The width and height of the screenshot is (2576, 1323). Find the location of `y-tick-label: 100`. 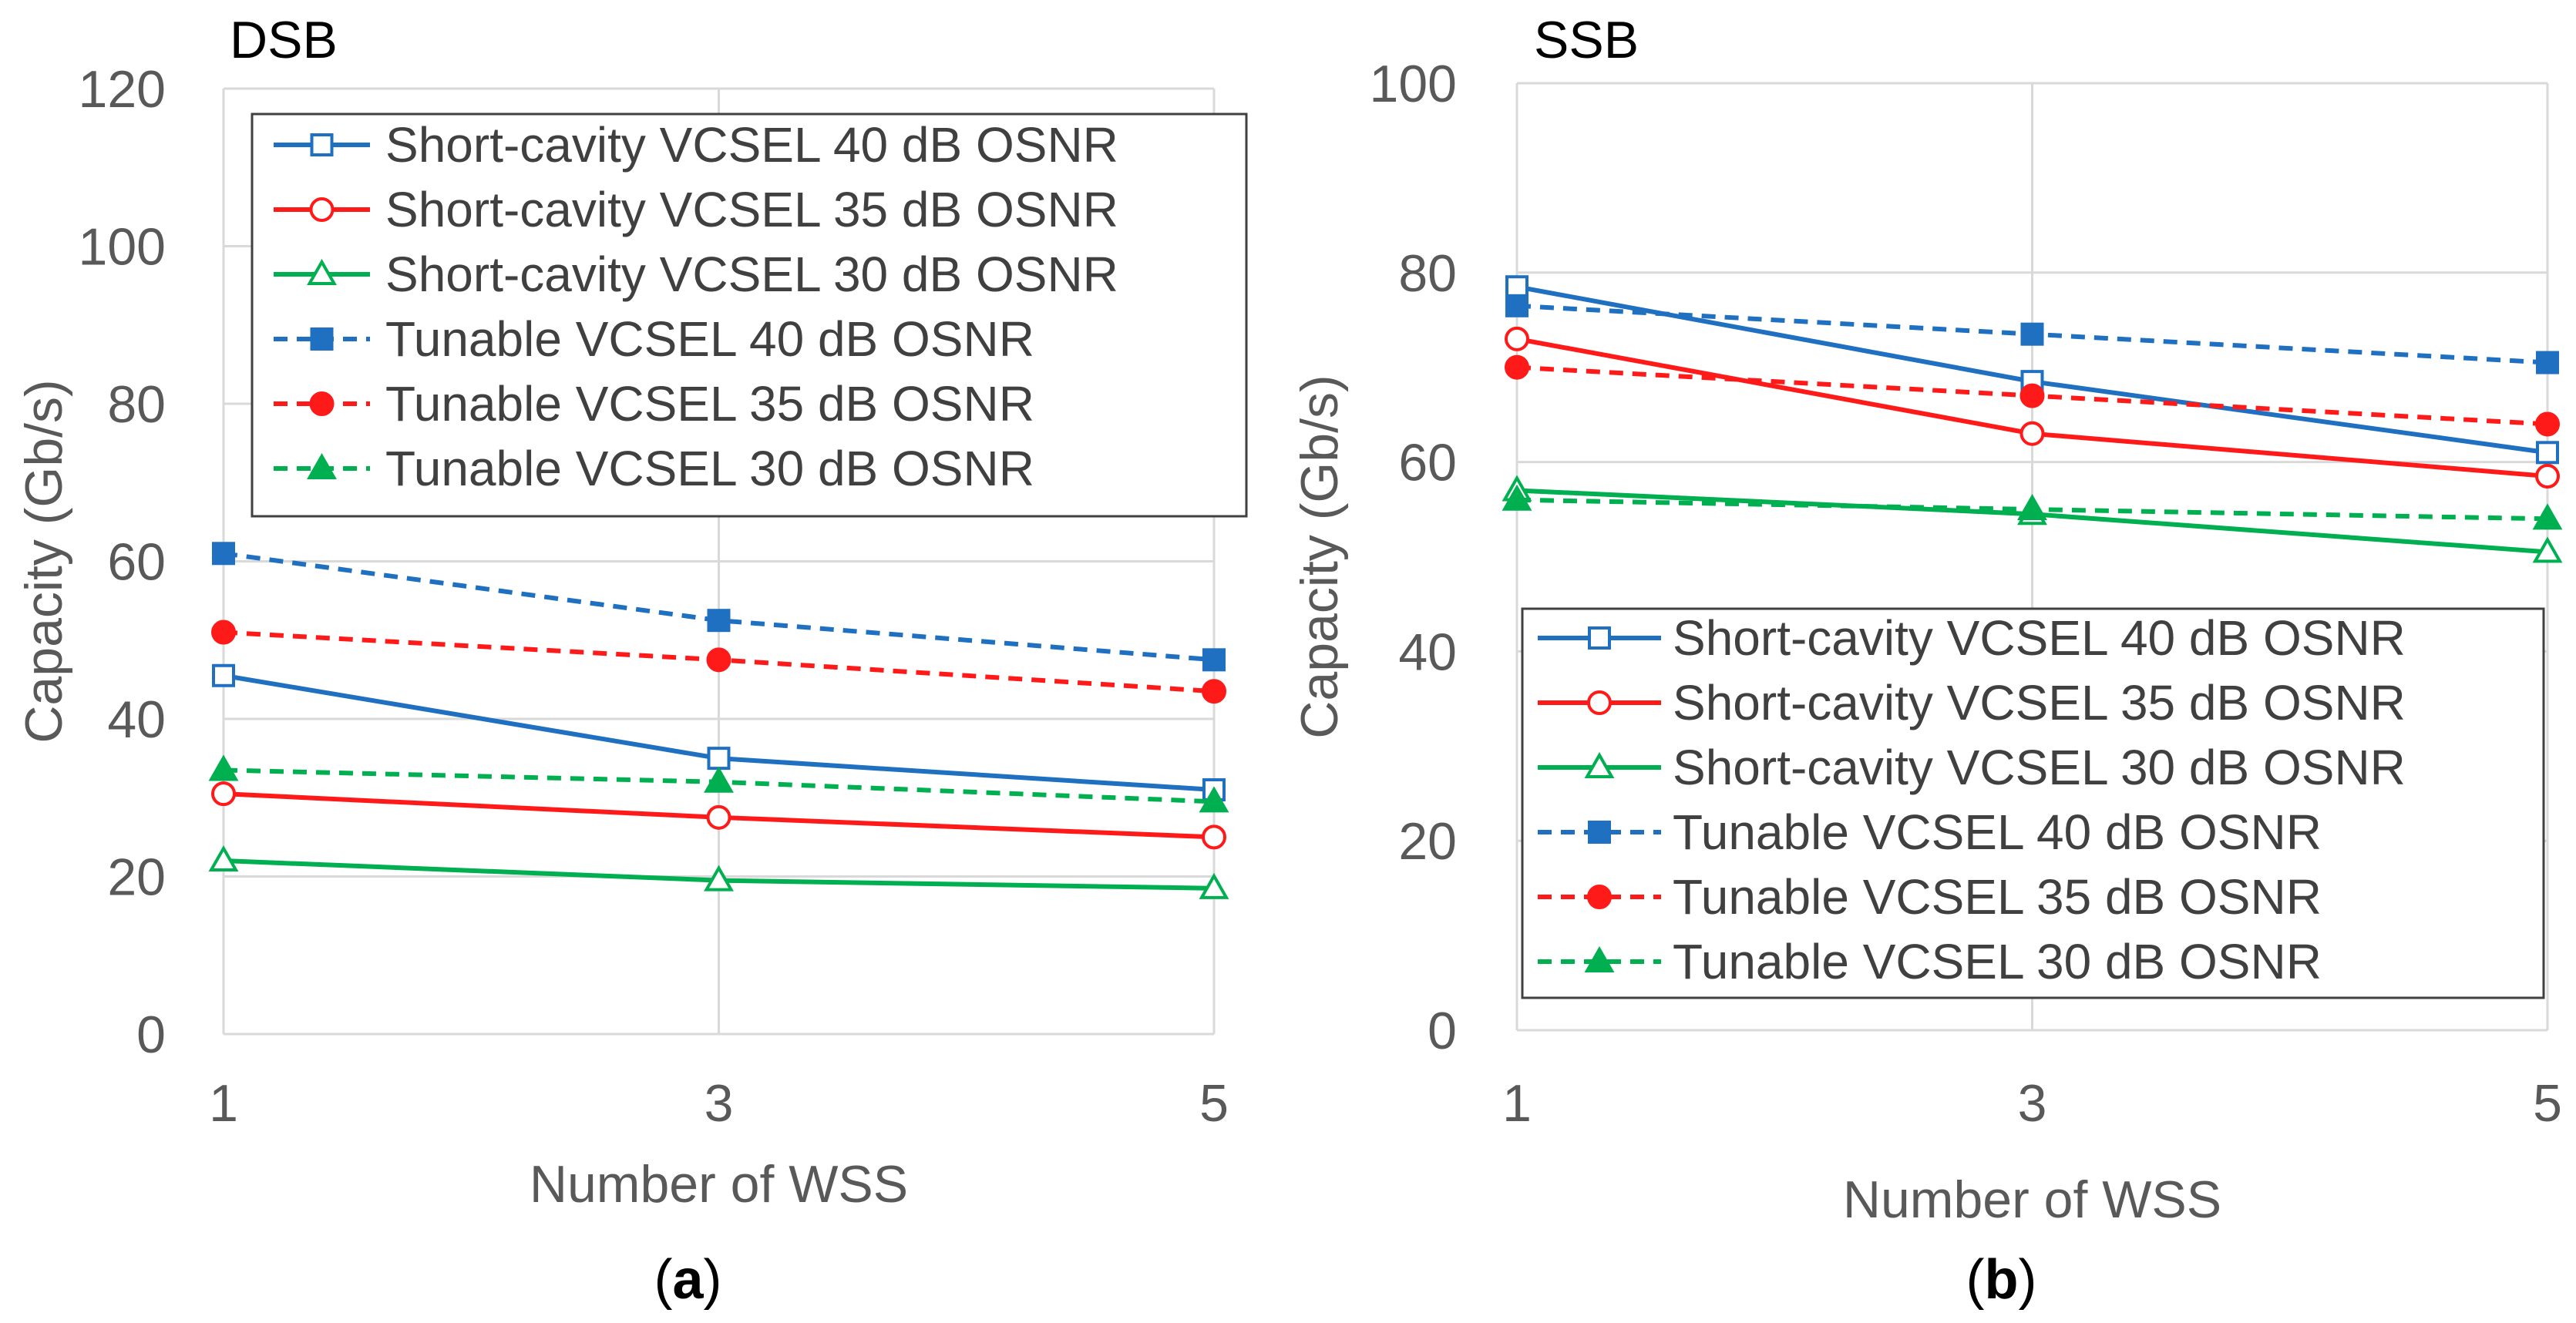

y-tick-label: 100 is located at coordinates (1413, 84).